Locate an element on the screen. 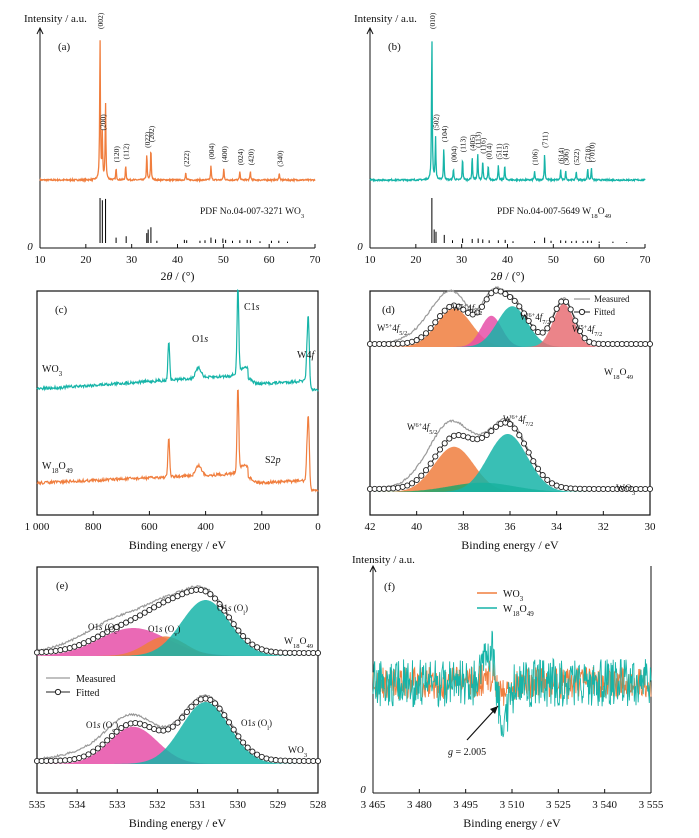 The image size is (699, 838). x-axis-title: 2θ / (°) is located at coordinates (507, 276).